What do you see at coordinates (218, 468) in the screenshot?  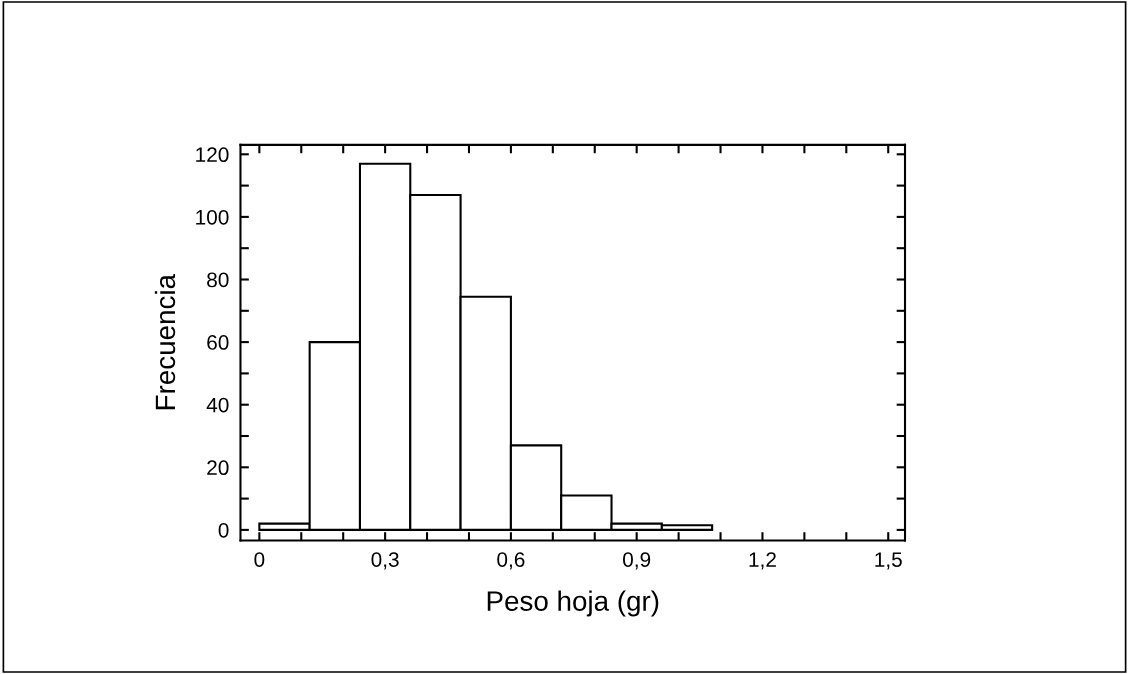 I see `y-tick-label: 20` at bounding box center [218, 468].